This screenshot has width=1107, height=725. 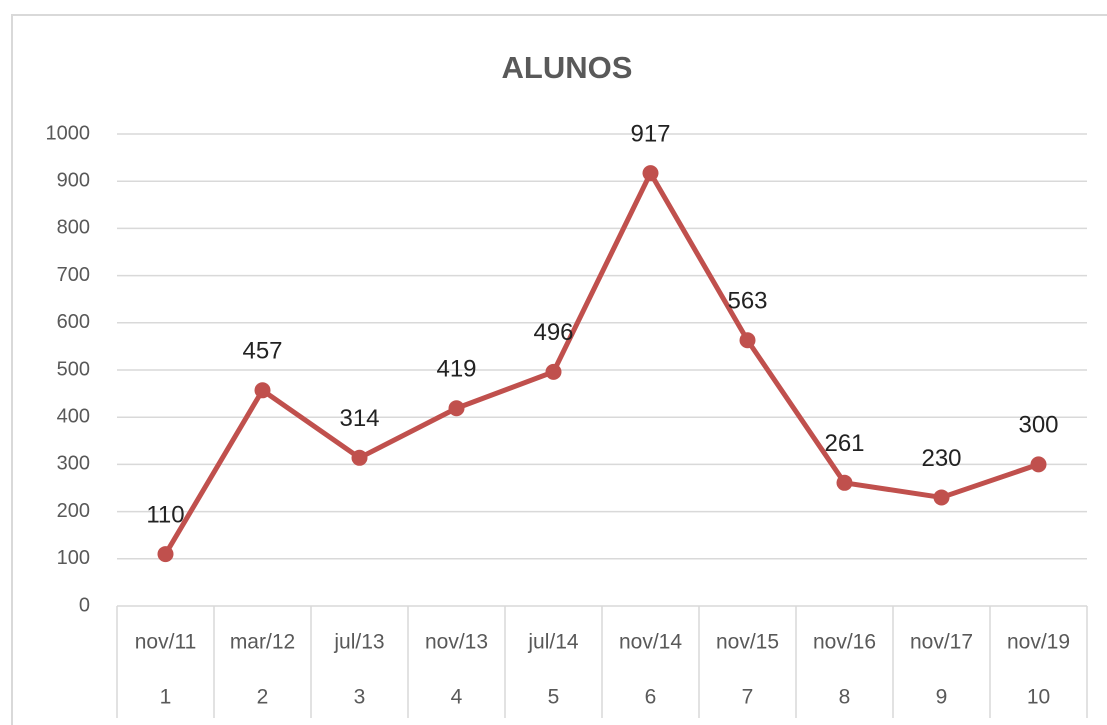 What do you see at coordinates (68, 133) in the screenshot?
I see `y-tick-label: 1000` at bounding box center [68, 133].